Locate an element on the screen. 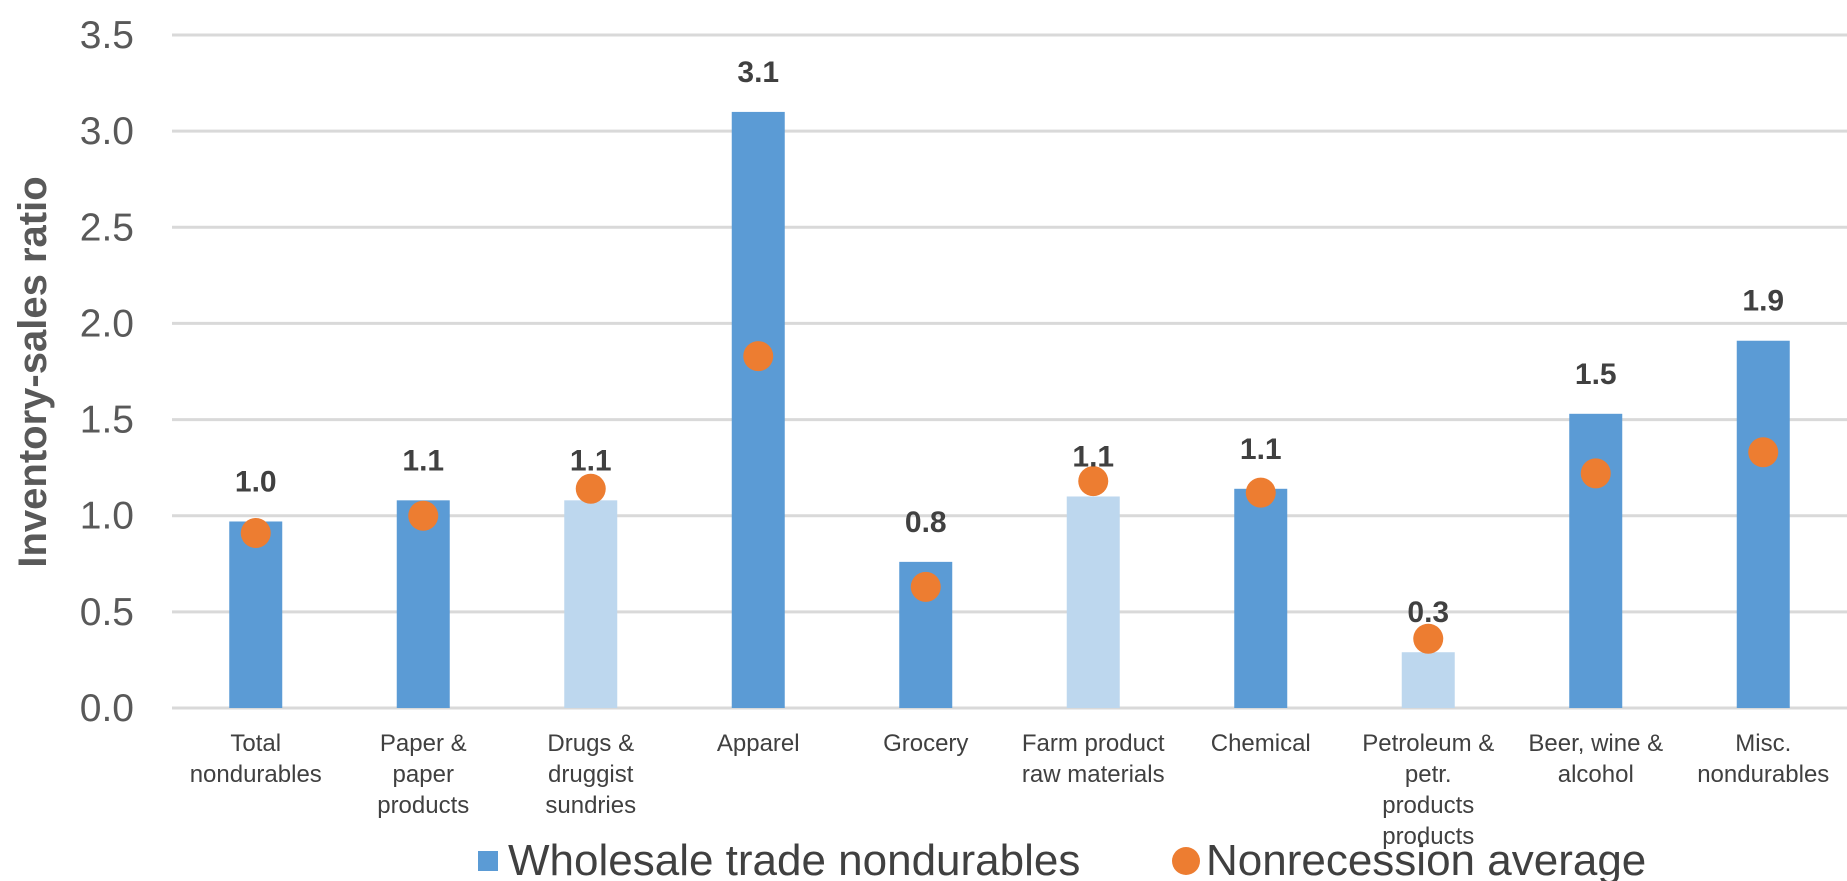  y-tick-label: 3.5 is located at coordinates (107, 35).